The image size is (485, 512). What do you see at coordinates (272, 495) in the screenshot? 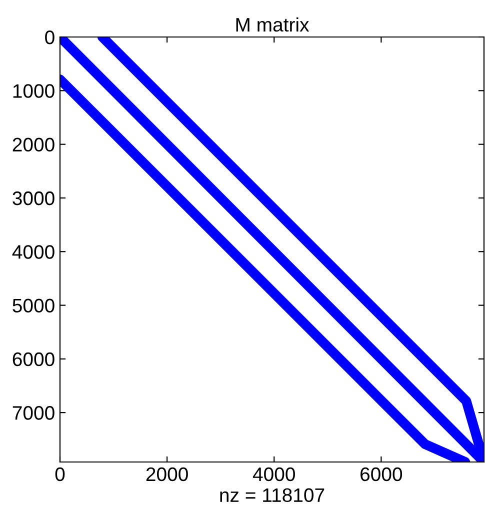
I see `x-axis-title: nz = 118107` at bounding box center [272, 495].